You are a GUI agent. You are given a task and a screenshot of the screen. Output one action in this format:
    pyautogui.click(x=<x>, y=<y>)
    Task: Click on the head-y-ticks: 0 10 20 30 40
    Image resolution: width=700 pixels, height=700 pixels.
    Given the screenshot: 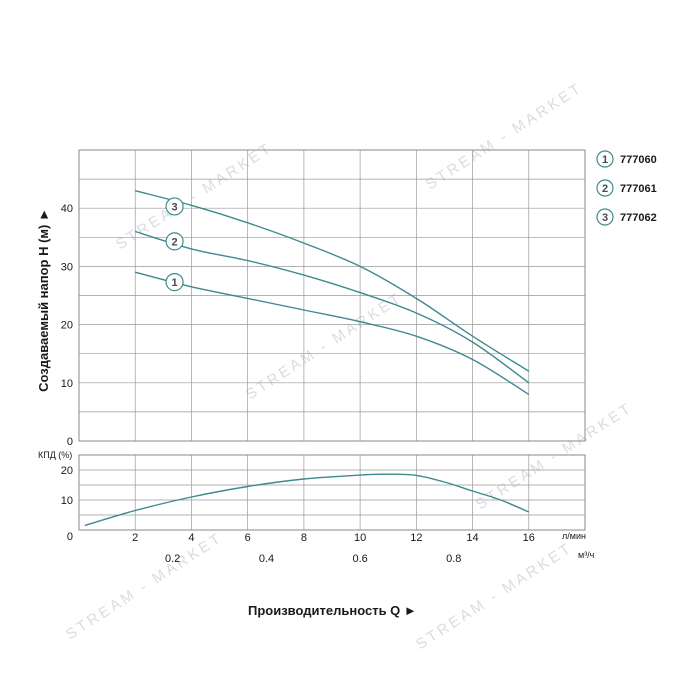 What is the action you would take?
    pyautogui.click(x=67, y=325)
    